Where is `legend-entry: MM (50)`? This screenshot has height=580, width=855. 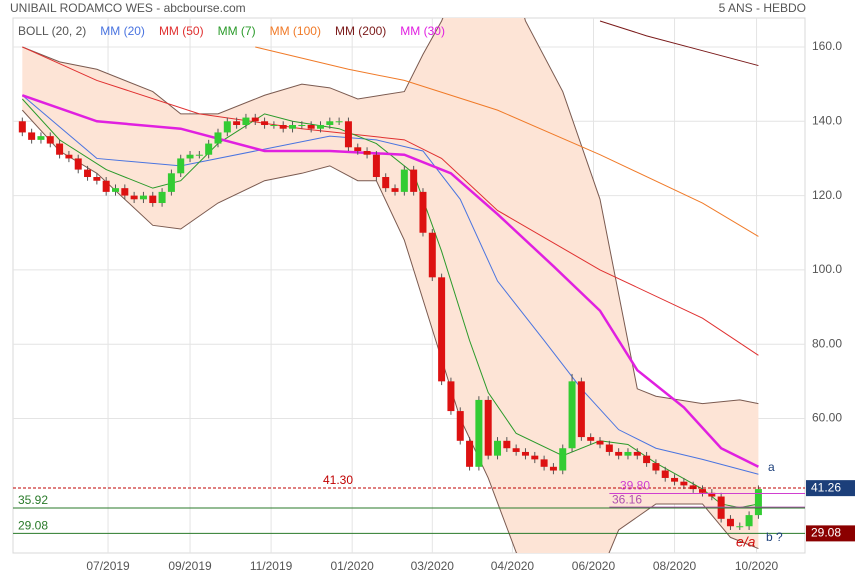
legend-entry: MM (50) is located at coordinates (181, 31).